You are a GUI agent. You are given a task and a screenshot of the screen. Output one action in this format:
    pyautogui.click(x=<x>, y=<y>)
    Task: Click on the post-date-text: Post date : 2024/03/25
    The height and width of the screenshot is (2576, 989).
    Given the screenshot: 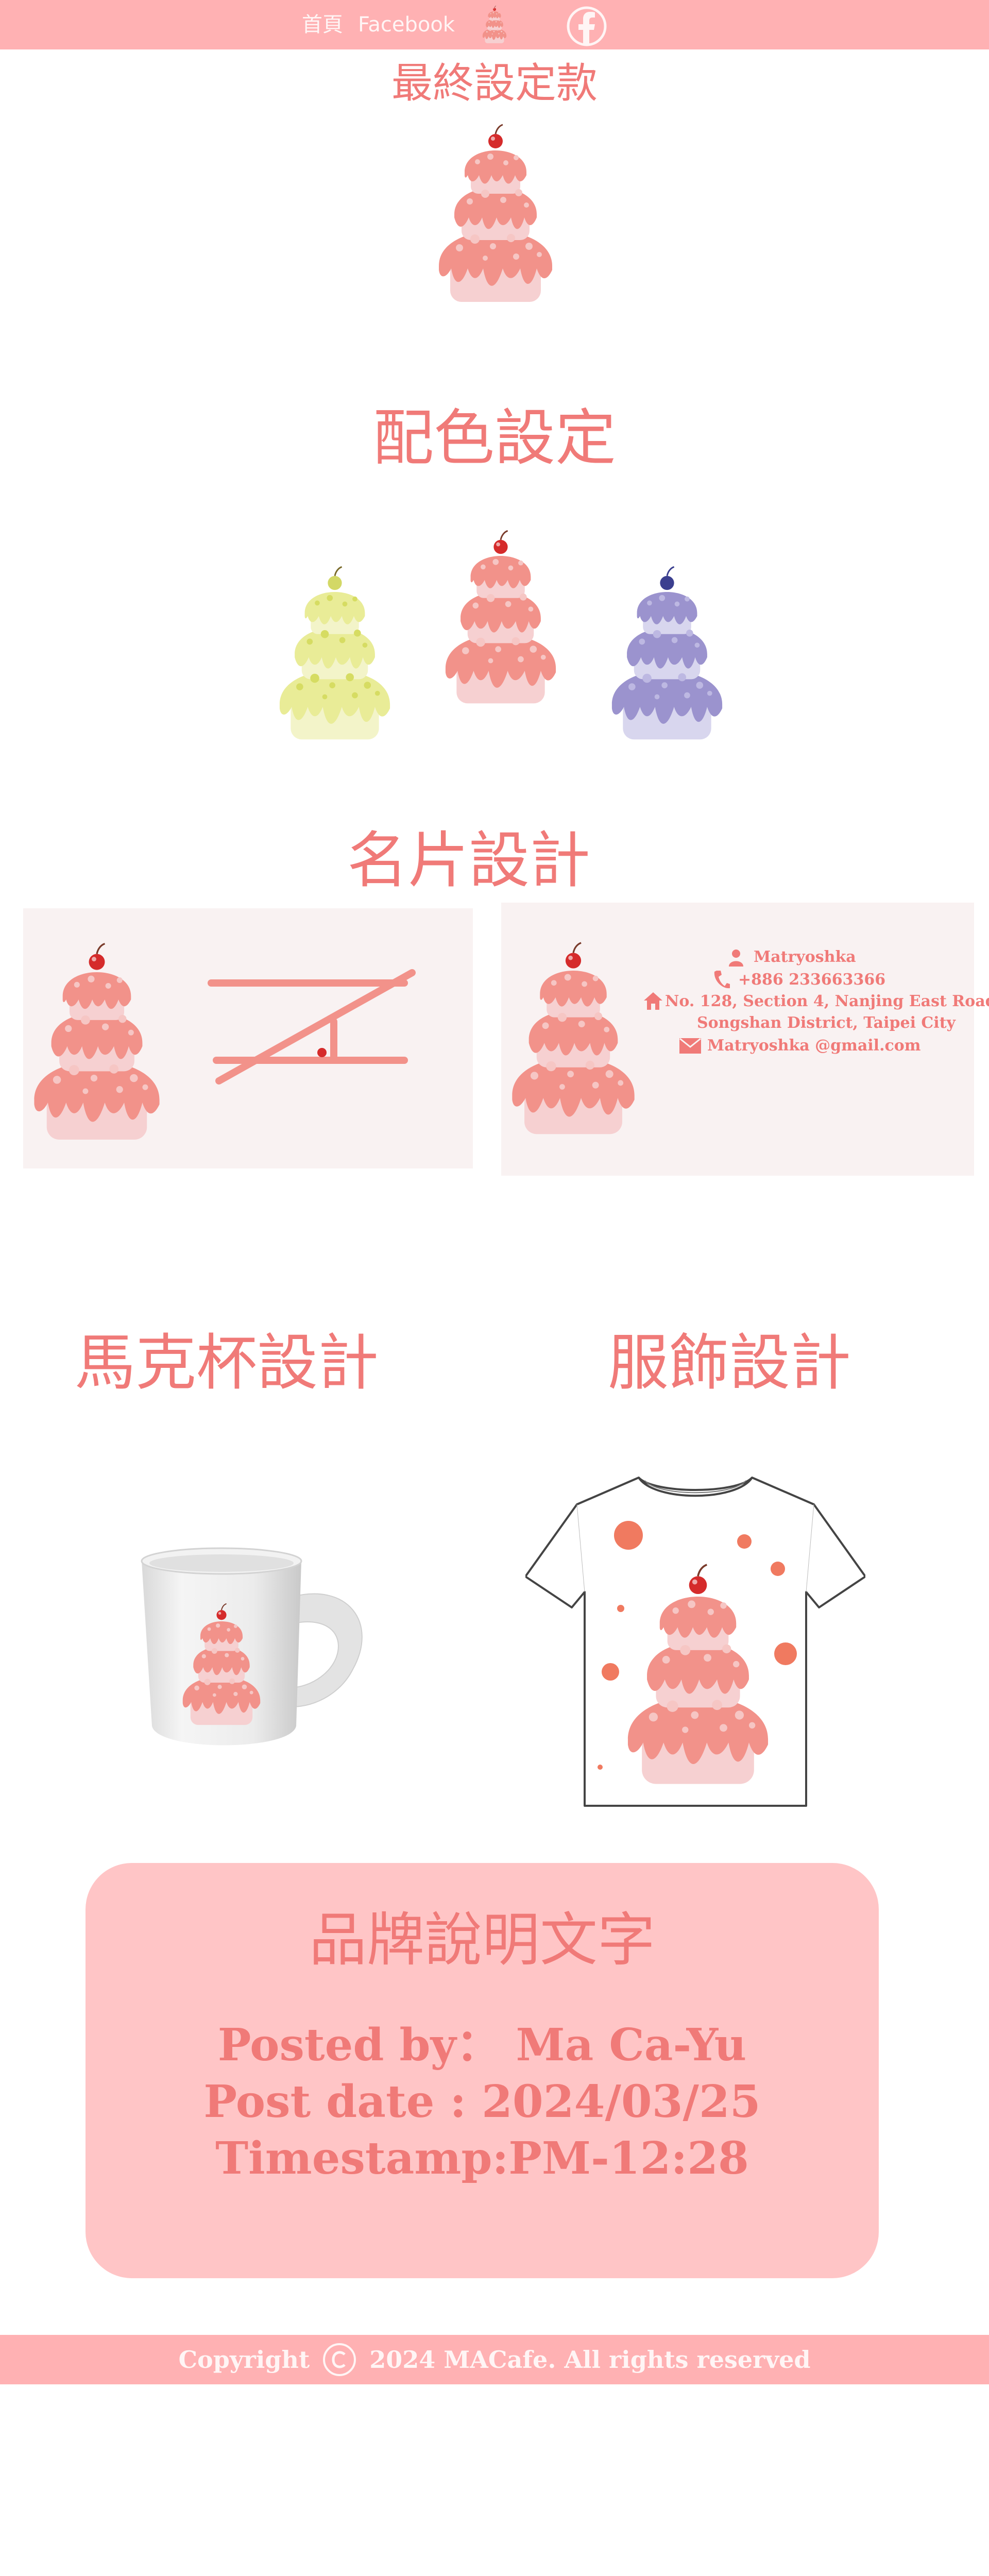 What is the action you would take?
    pyautogui.click(x=482, y=2102)
    